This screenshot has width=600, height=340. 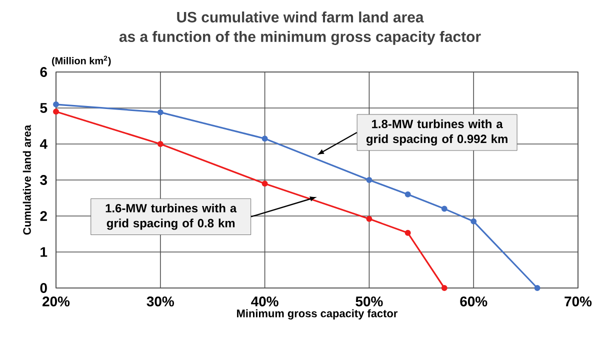 I want to click on y-tick-label: 1, so click(x=44, y=252).